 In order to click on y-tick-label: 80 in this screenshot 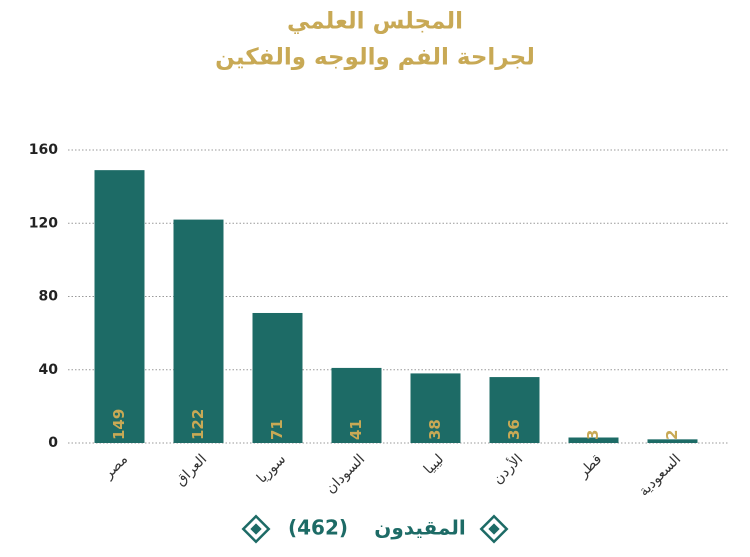, I will do `click(49, 297)`.